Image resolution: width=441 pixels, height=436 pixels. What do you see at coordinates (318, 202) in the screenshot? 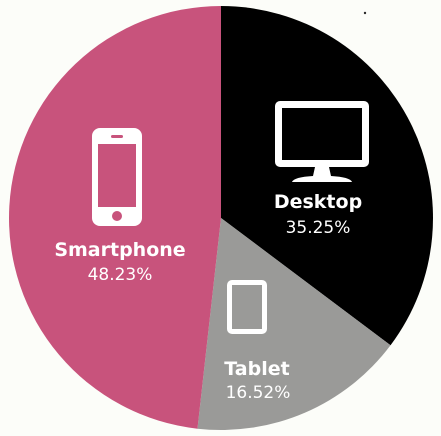
I see `slice-label-desktop: Desktop` at bounding box center [318, 202].